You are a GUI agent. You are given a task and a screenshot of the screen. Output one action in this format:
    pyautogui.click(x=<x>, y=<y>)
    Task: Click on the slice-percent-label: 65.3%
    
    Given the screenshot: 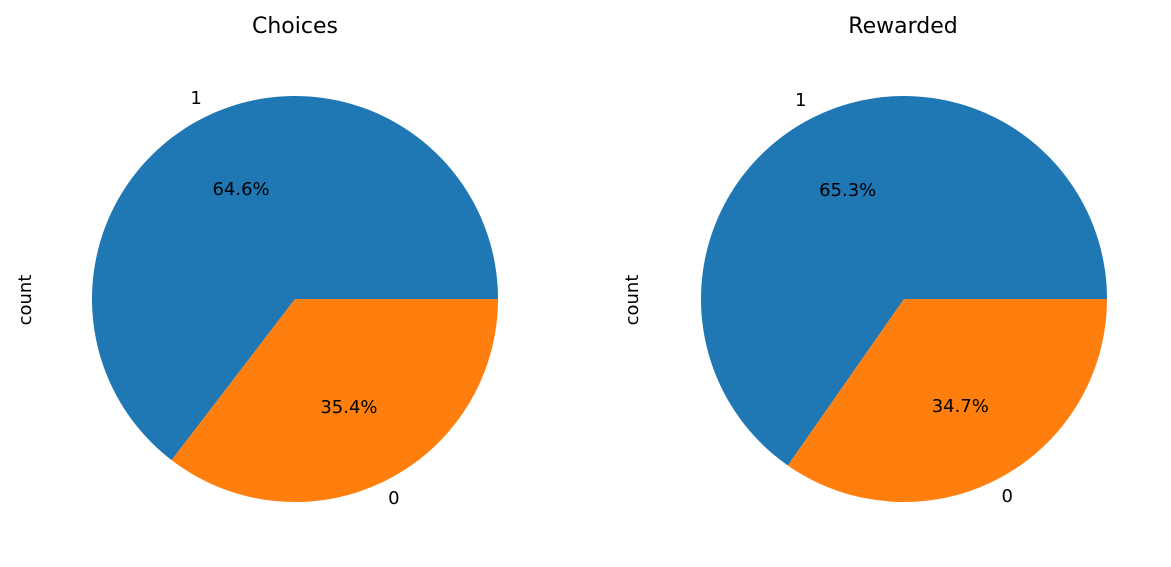 What is the action you would take?
    pyautogui.click(x=847, y=190)
    